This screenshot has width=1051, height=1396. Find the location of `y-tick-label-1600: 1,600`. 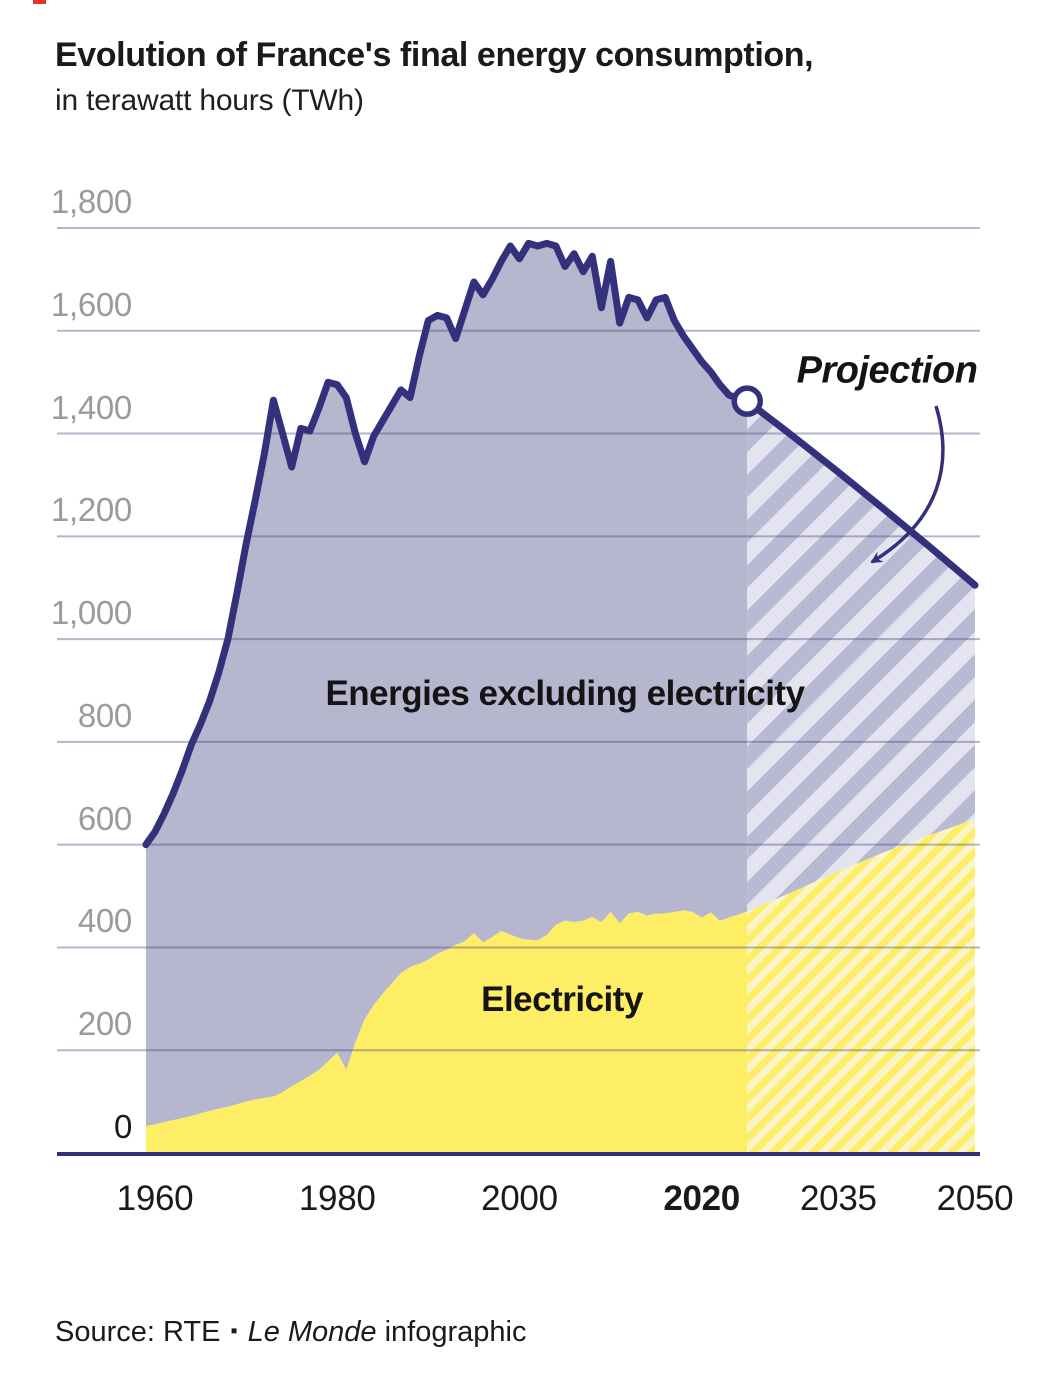

y-tick-label-1600: 1,600 is located at coordinates (91, 304).